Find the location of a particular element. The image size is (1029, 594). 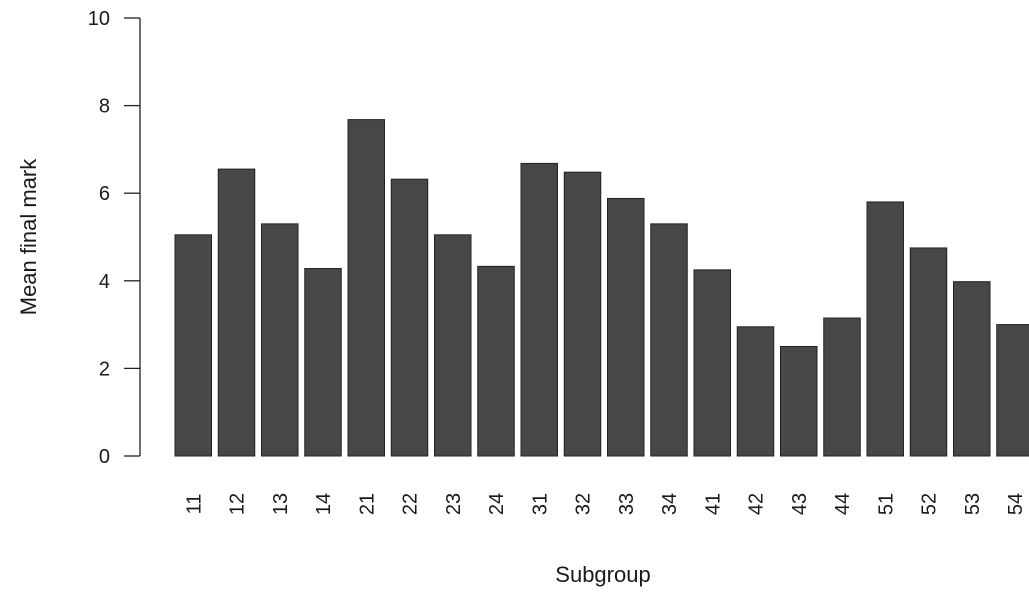

y-tick-label: 4 is located at coordinates (104, 282).